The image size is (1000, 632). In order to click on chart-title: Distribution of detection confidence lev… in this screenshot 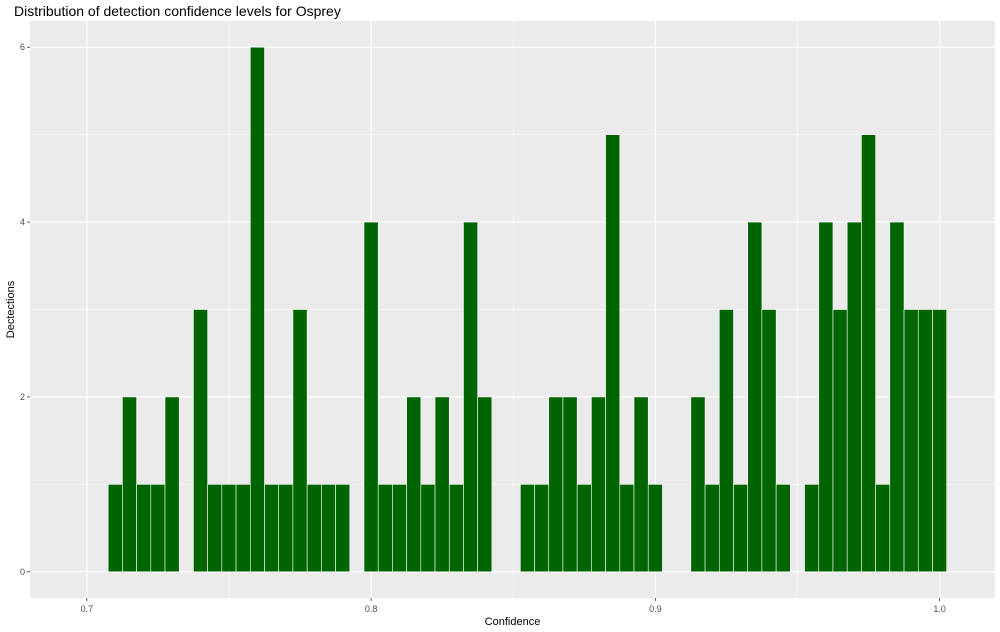, I will do `click(177, 11)`.